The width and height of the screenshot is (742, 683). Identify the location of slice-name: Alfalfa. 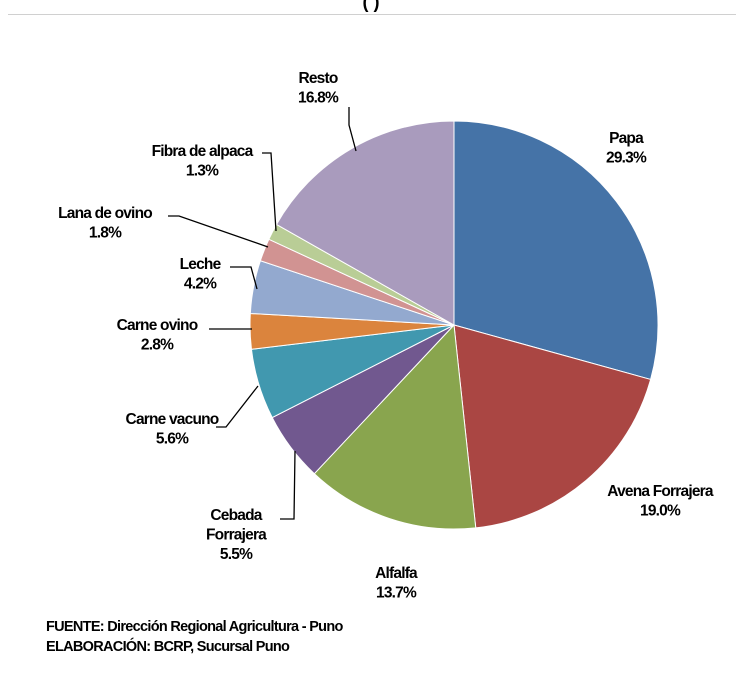
(396, 573).